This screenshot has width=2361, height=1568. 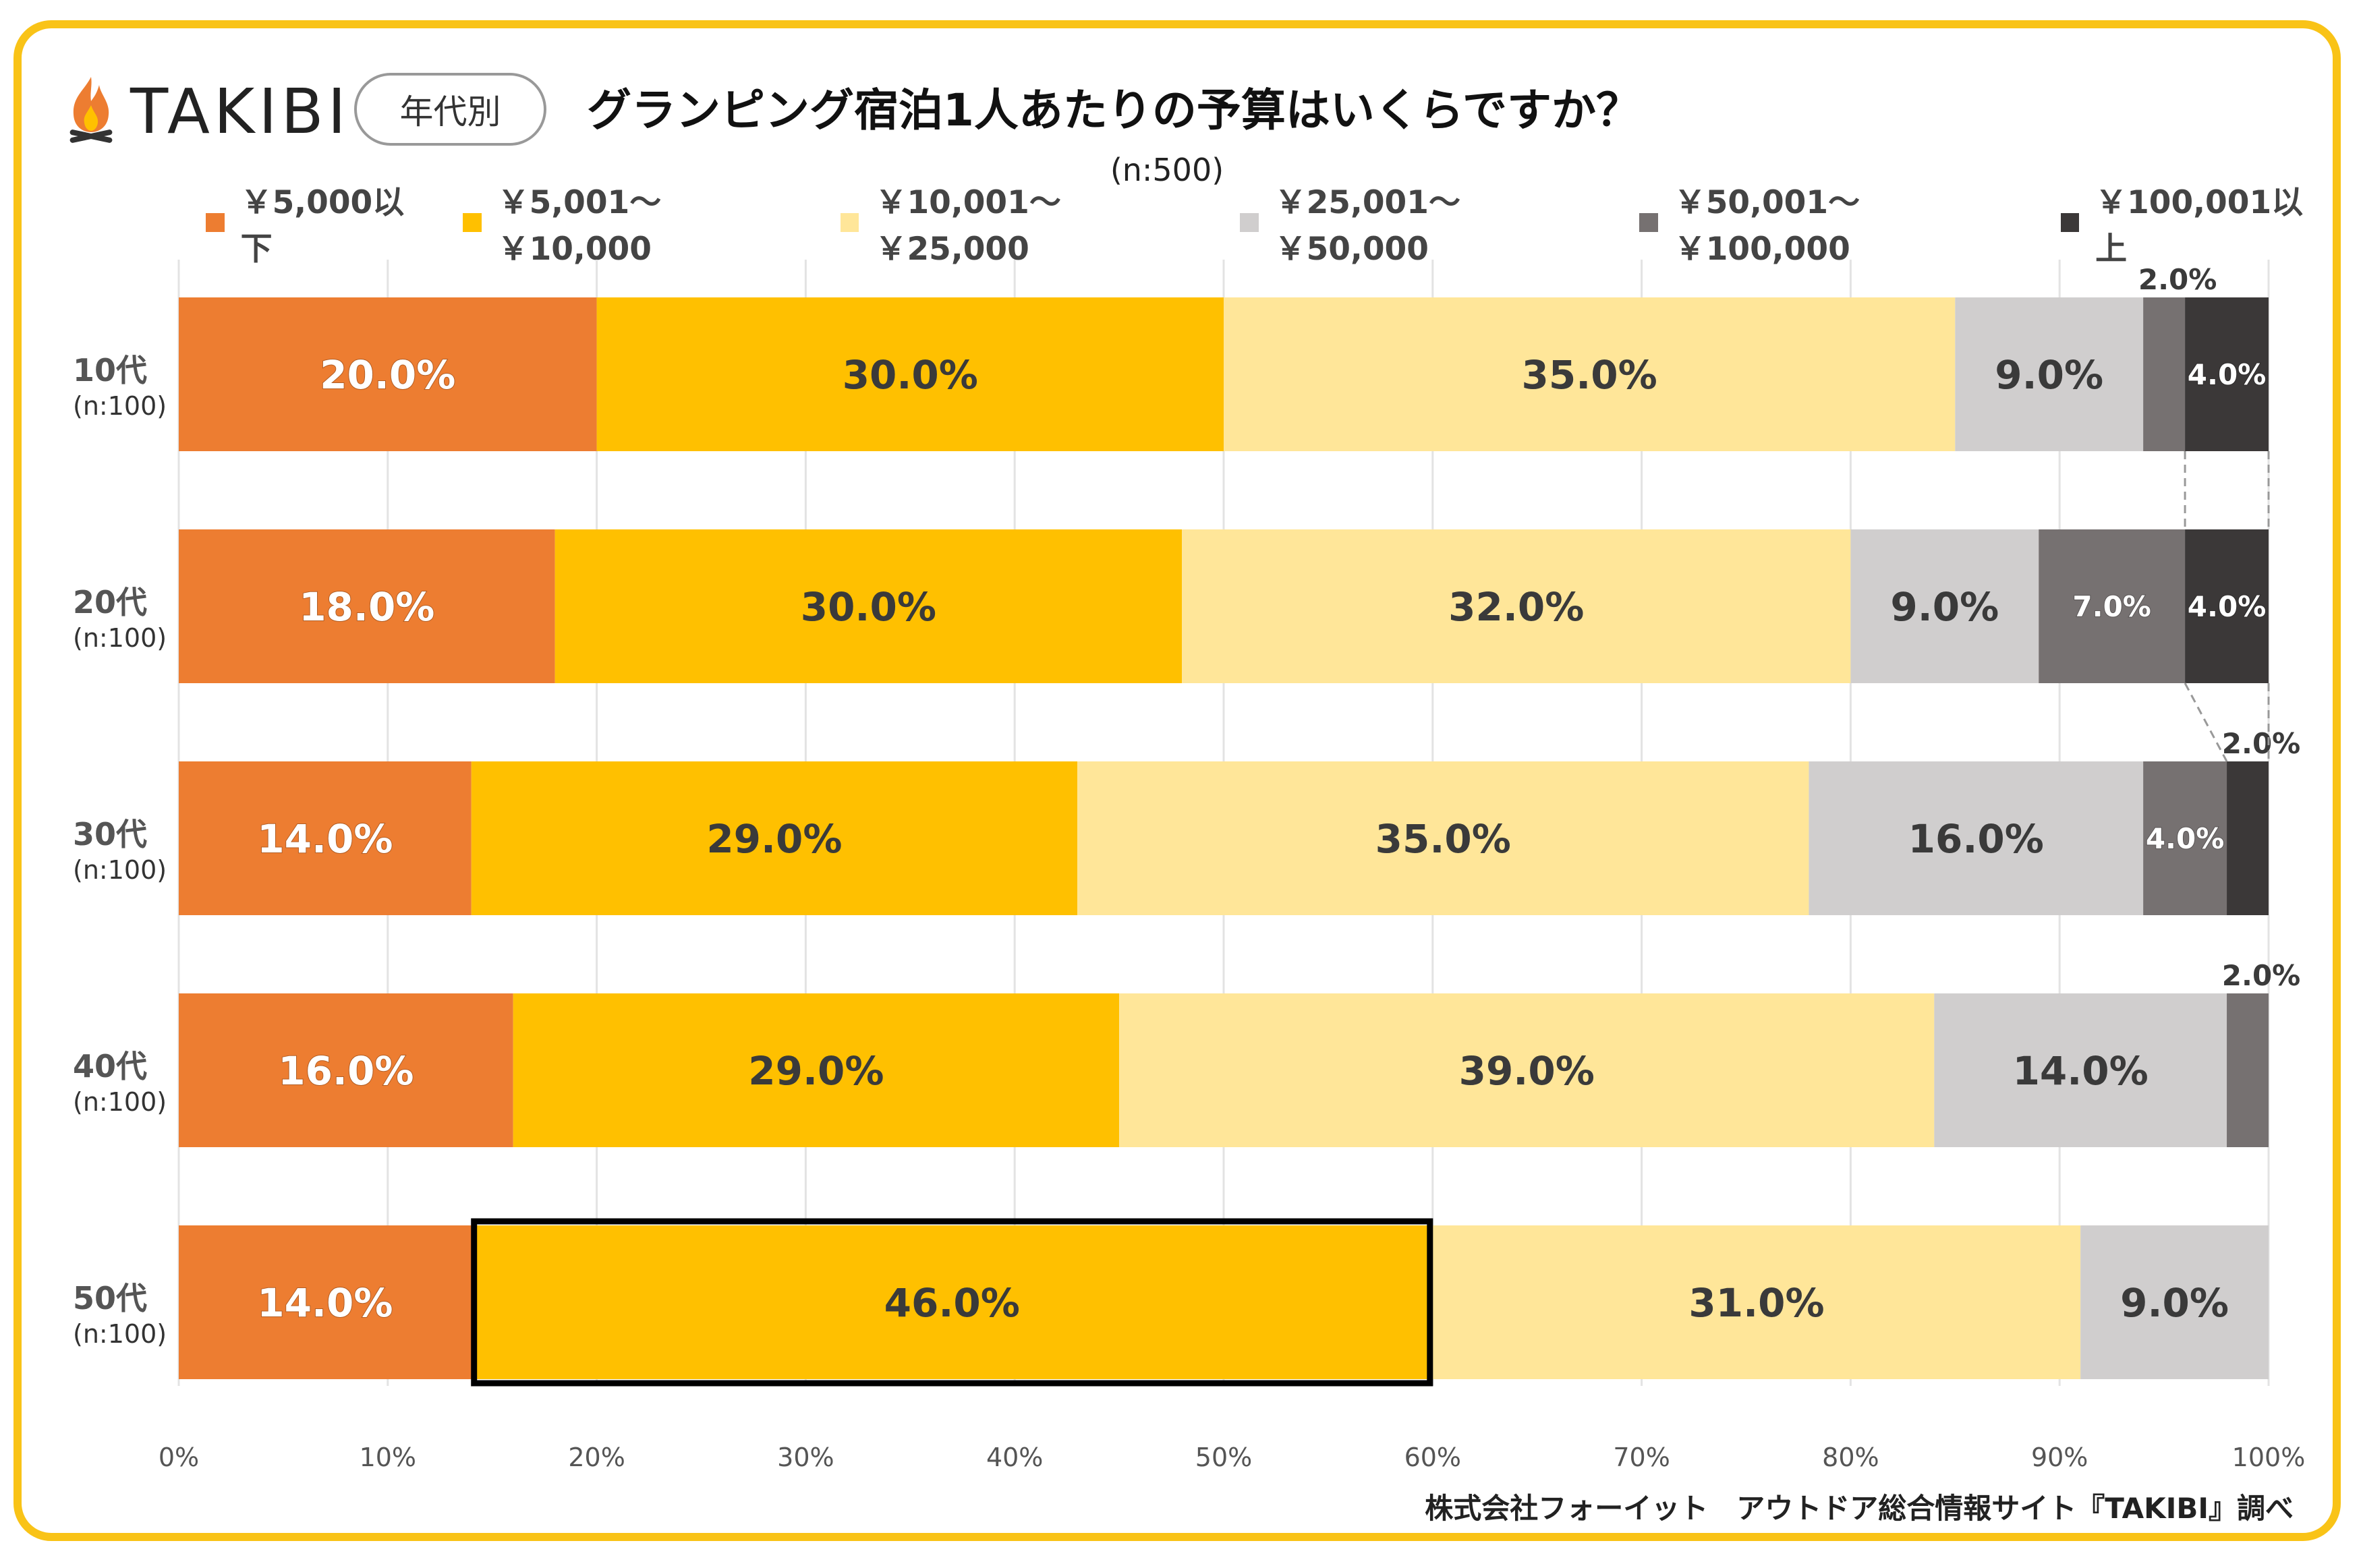 I want to click on x-tick-label: 70%, so click(x=1642, y=1457).